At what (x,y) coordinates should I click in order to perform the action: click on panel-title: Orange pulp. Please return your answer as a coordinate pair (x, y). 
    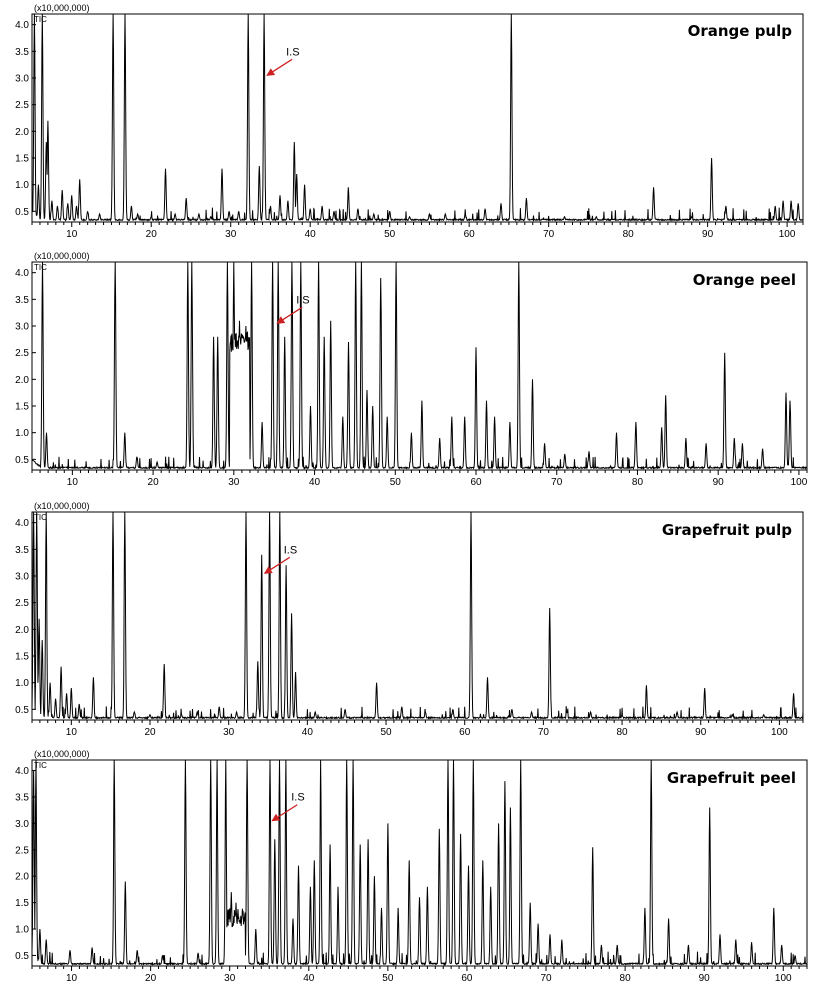
    Looking at the image, I should click on (740, 31).